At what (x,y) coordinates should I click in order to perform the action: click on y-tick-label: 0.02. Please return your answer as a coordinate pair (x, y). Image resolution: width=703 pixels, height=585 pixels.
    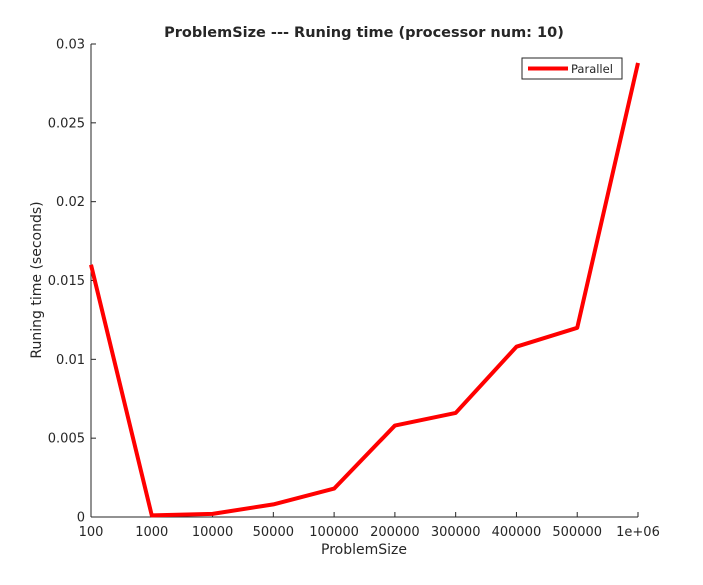
    Looking at the image, I should click on (70, 202).